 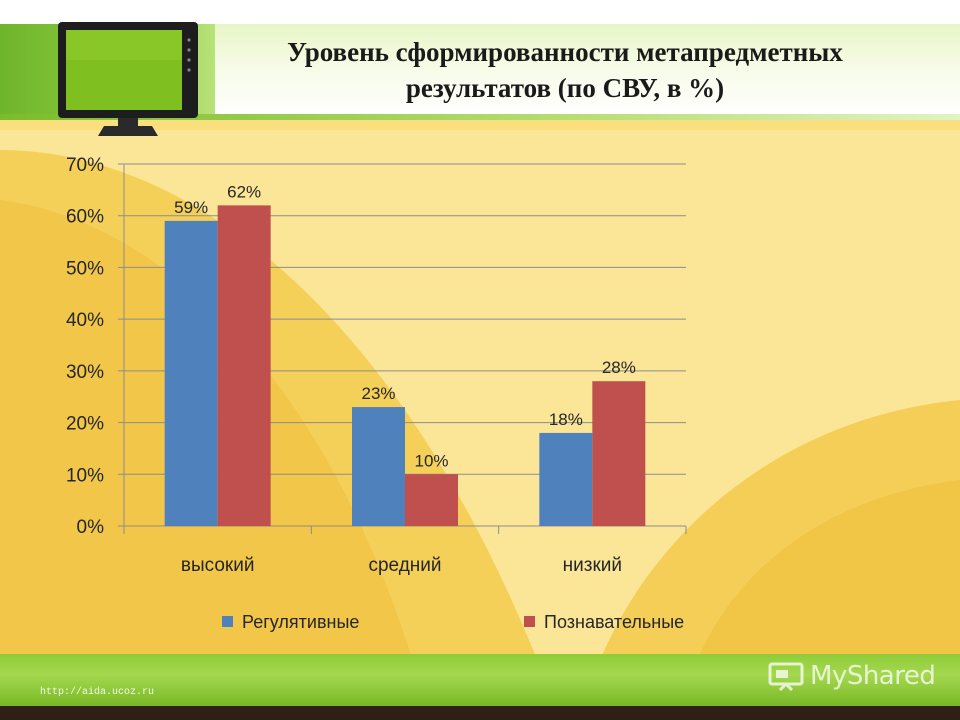 I want to click on y-tick-label: 10%, so click(x=85, y=475).